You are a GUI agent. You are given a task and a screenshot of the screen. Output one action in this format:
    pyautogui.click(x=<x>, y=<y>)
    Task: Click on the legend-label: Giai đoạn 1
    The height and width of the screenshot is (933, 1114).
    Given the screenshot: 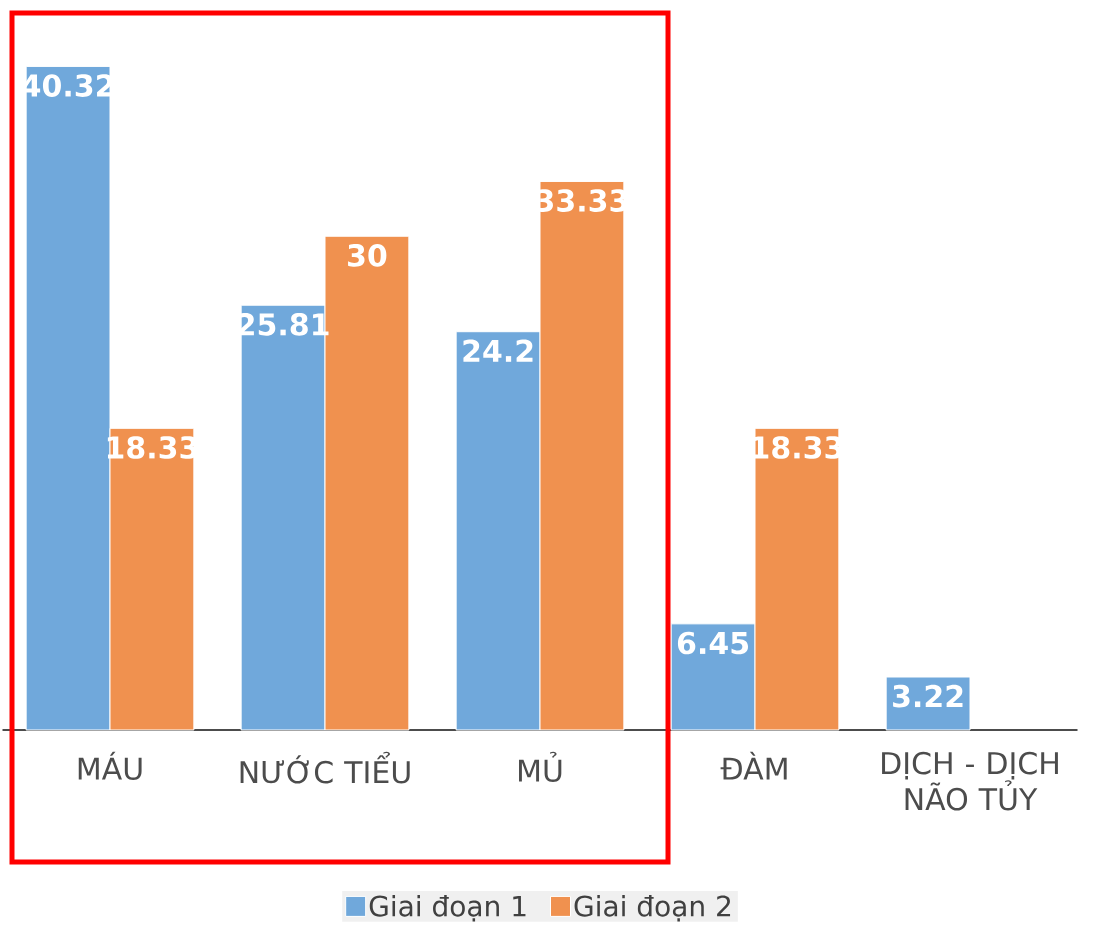 What is the action you would take?
    pyautogui.click(x=447, y=908)
    